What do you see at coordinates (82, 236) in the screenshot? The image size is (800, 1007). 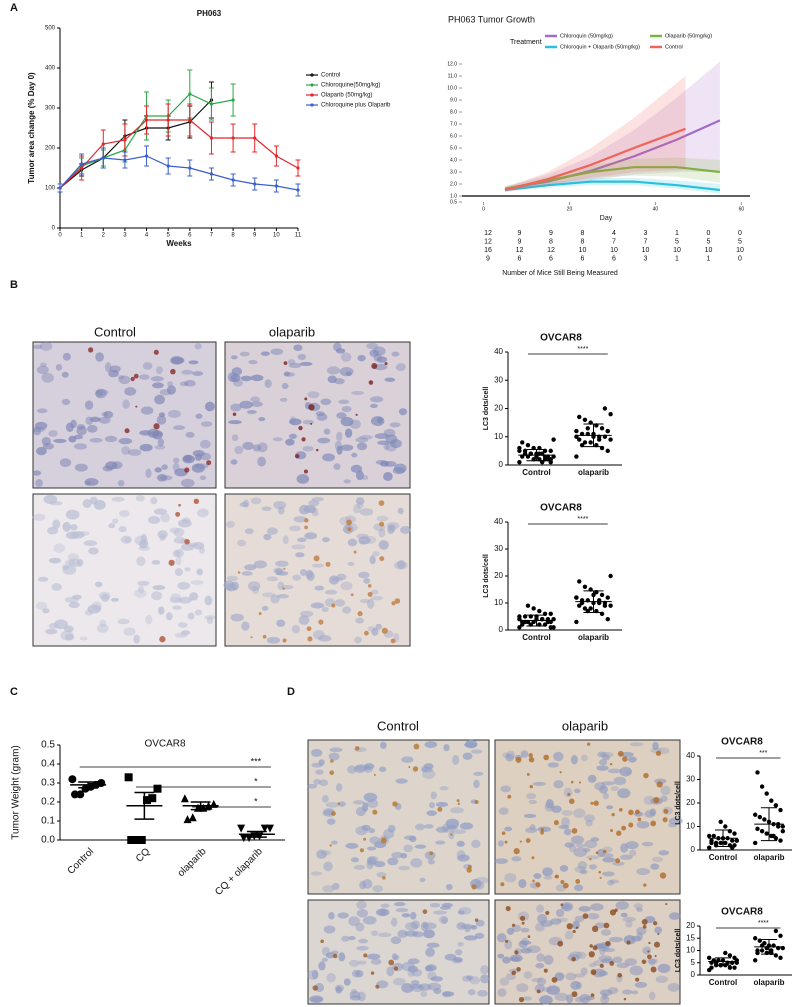 I see `x-tick-label: 1` at bounding box center [82, 236].